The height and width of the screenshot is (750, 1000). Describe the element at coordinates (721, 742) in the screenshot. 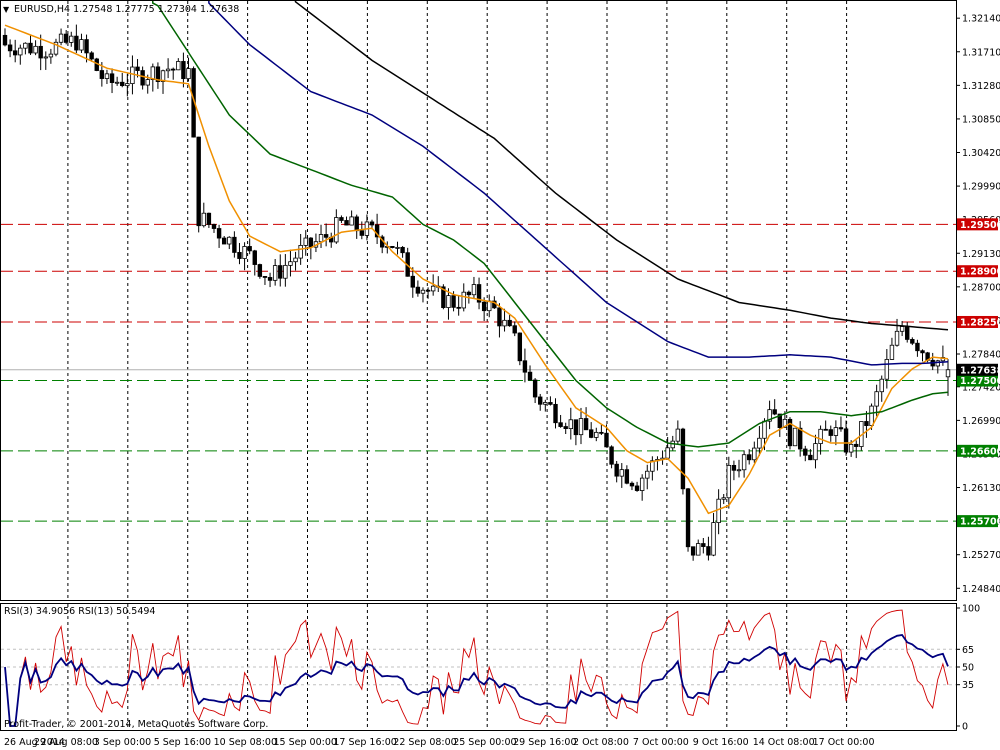

I see `time-tick-label: 9 Oct 16:00` at that location.